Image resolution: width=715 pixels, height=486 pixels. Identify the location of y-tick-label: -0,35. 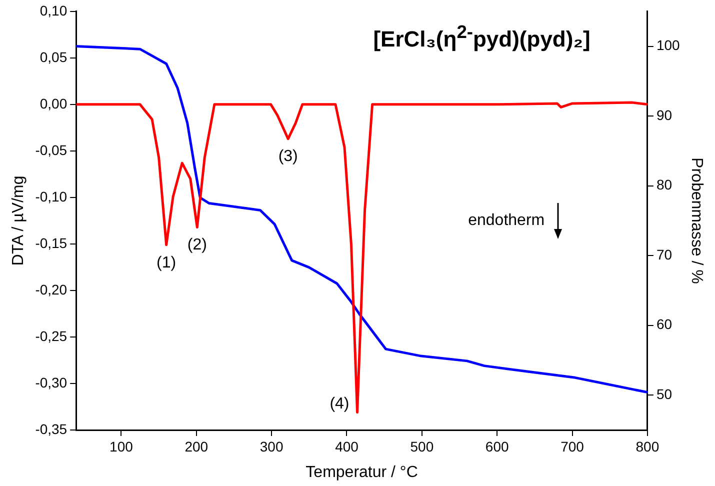
(51, 428).